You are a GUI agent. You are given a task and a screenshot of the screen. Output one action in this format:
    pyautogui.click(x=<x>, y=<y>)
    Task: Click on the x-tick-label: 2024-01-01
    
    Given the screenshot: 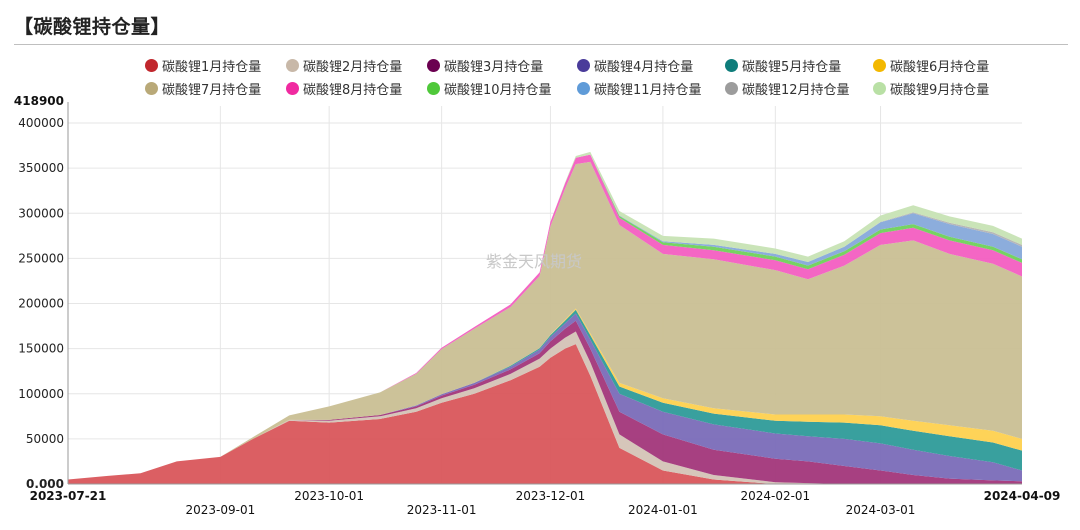 What is the action you would take?
    pyautogui.click(x=663, y=510)
    